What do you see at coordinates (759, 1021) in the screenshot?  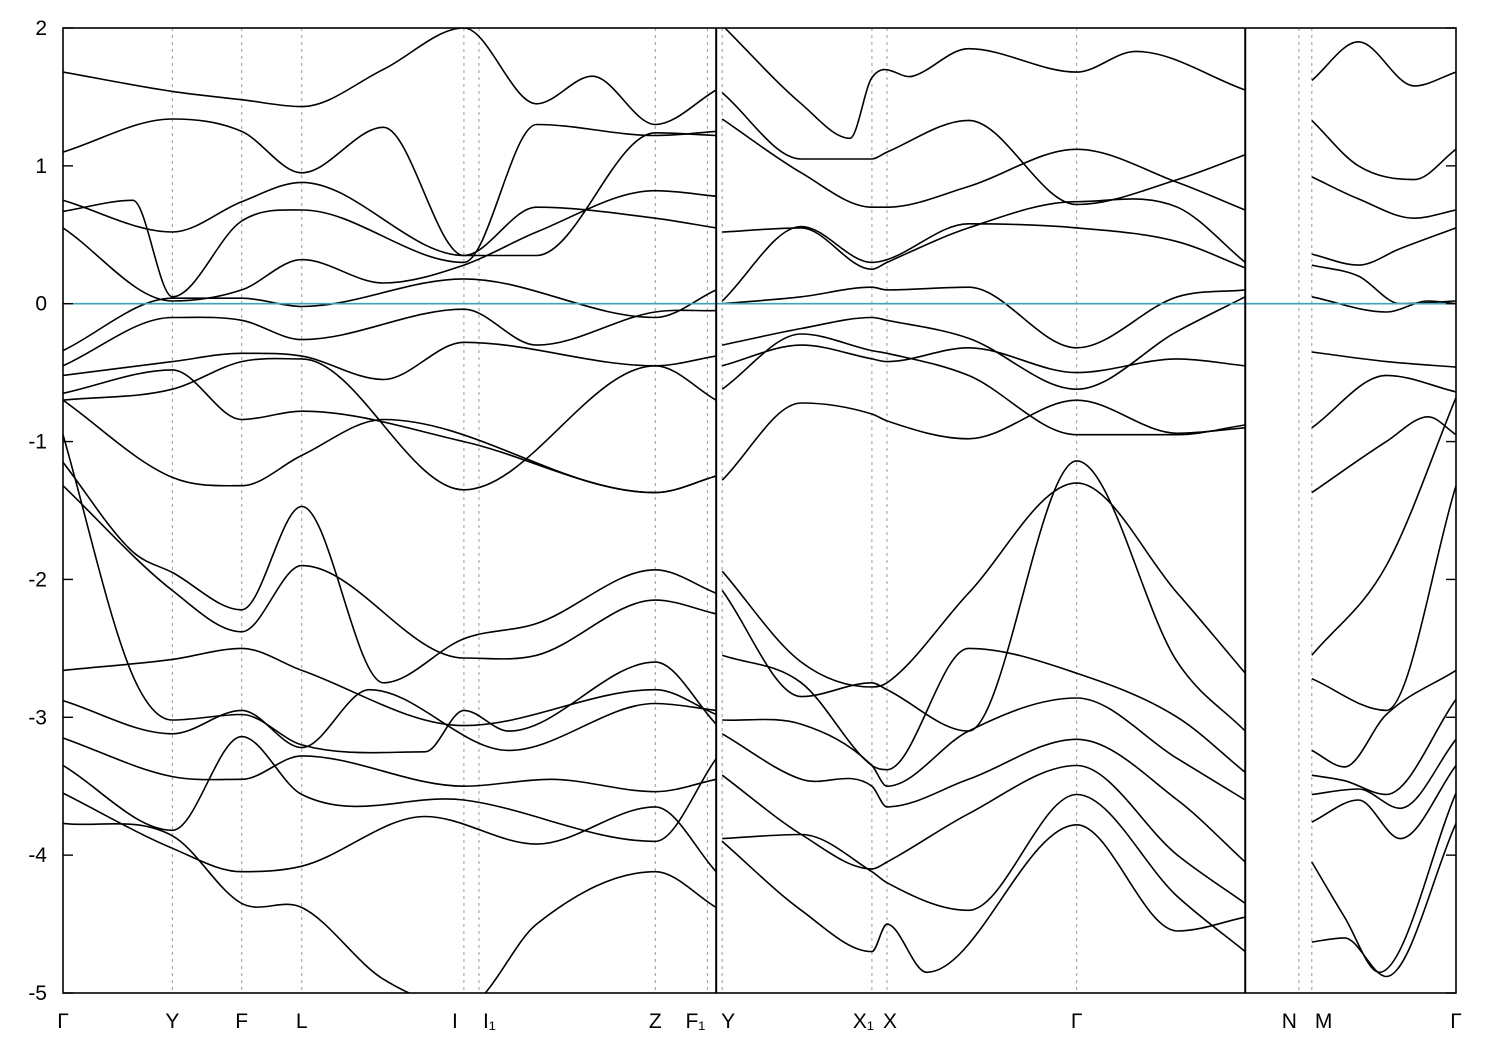 I see `x-axis: Γ Y F L I I₁ Z F₁ Y X₁ X Γ N M Γ` at bounding box center [759, 1021].